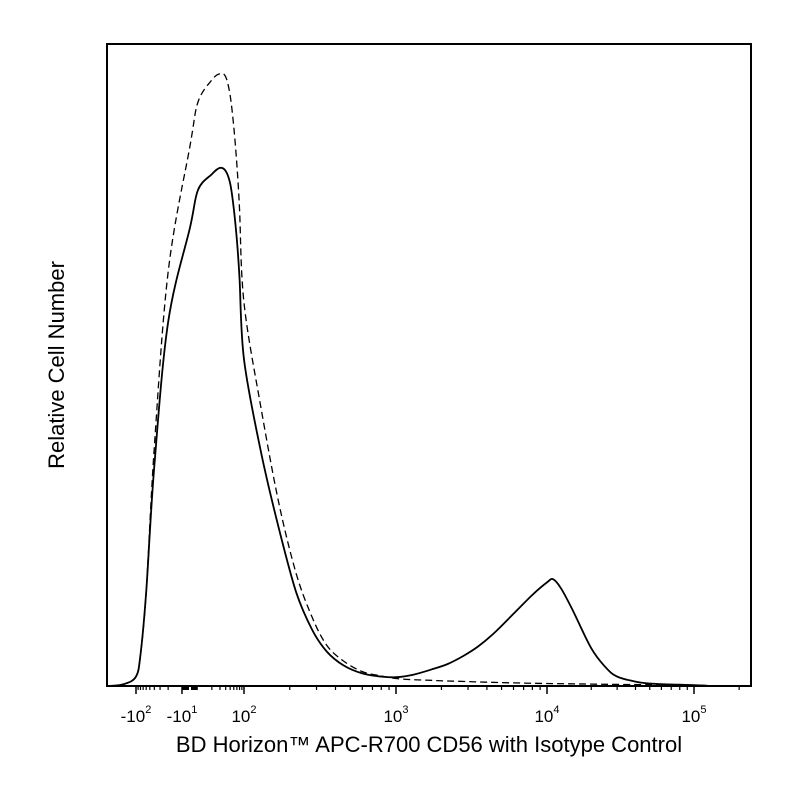 The height and width of the screenshot is (800, 800). What do you see at coordinates (395, 715) in the screenshot?
I see `x-tick-label: 10³` at bounding box center [395, 715].